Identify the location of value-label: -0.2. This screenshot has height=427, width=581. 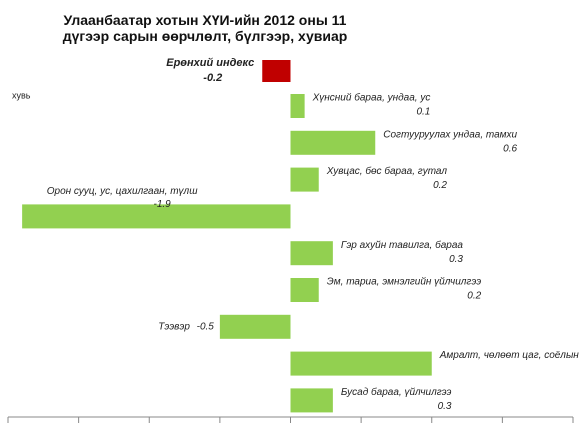
(212, 78).